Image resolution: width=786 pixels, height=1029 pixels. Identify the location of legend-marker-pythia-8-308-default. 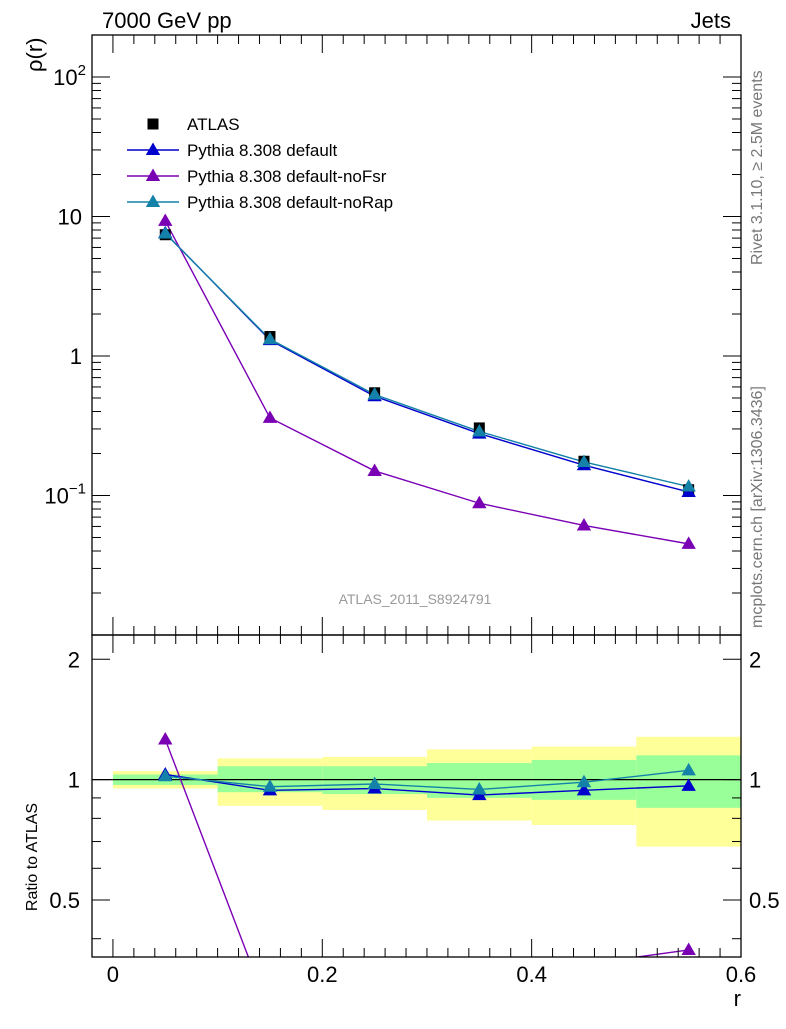
(153, 149).